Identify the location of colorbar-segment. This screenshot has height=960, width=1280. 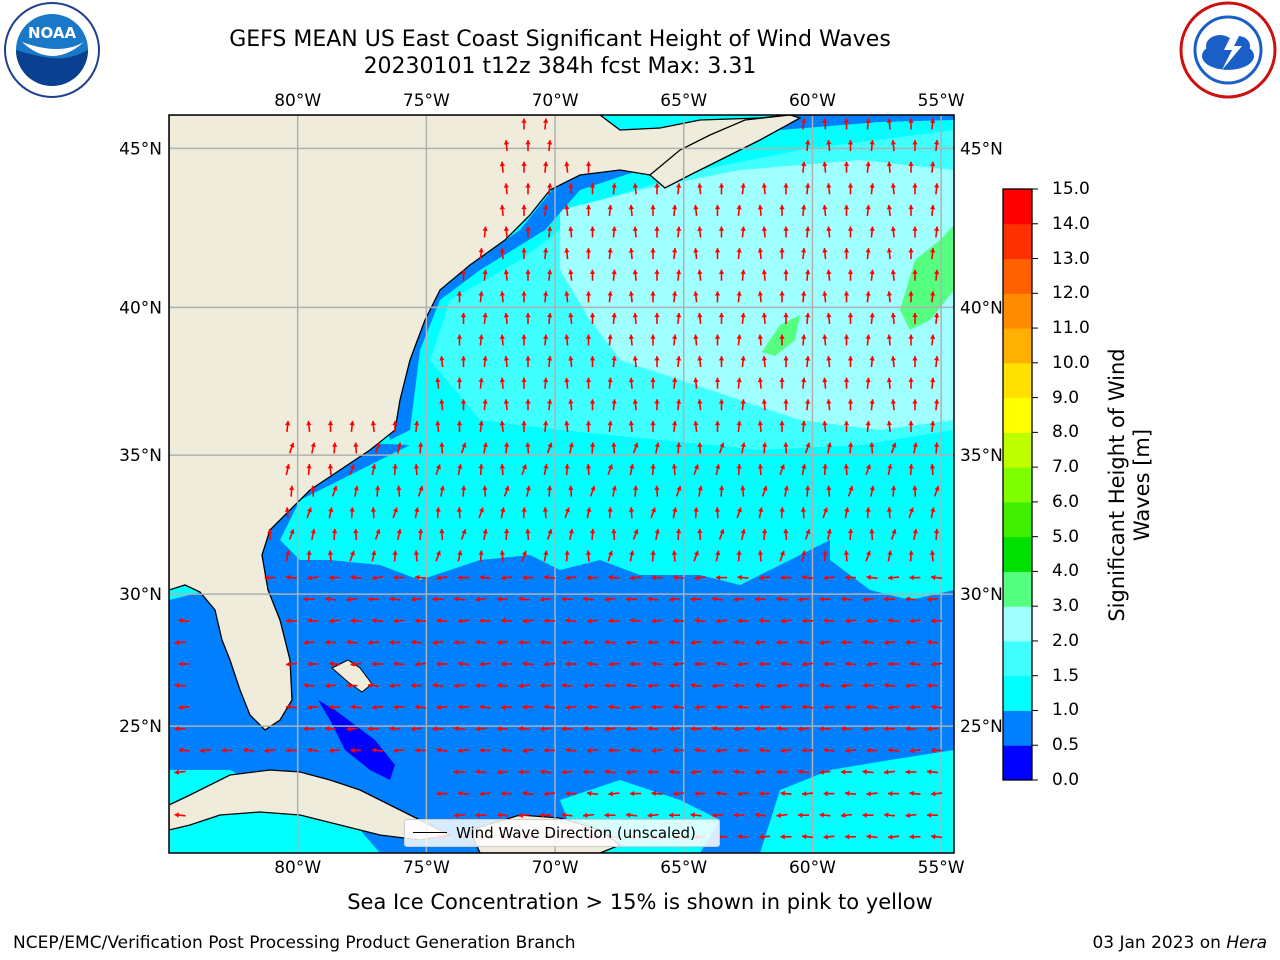
(1017, 519).